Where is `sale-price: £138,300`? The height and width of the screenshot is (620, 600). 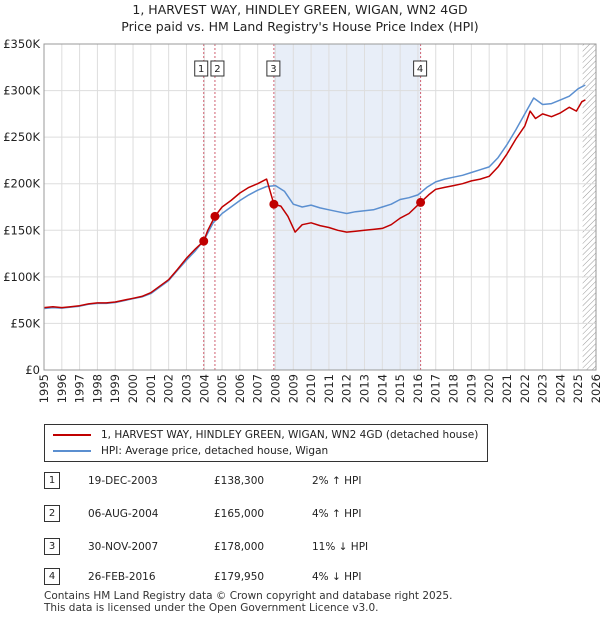
sale-price: £138,300 is located at coordinates (239, 481).